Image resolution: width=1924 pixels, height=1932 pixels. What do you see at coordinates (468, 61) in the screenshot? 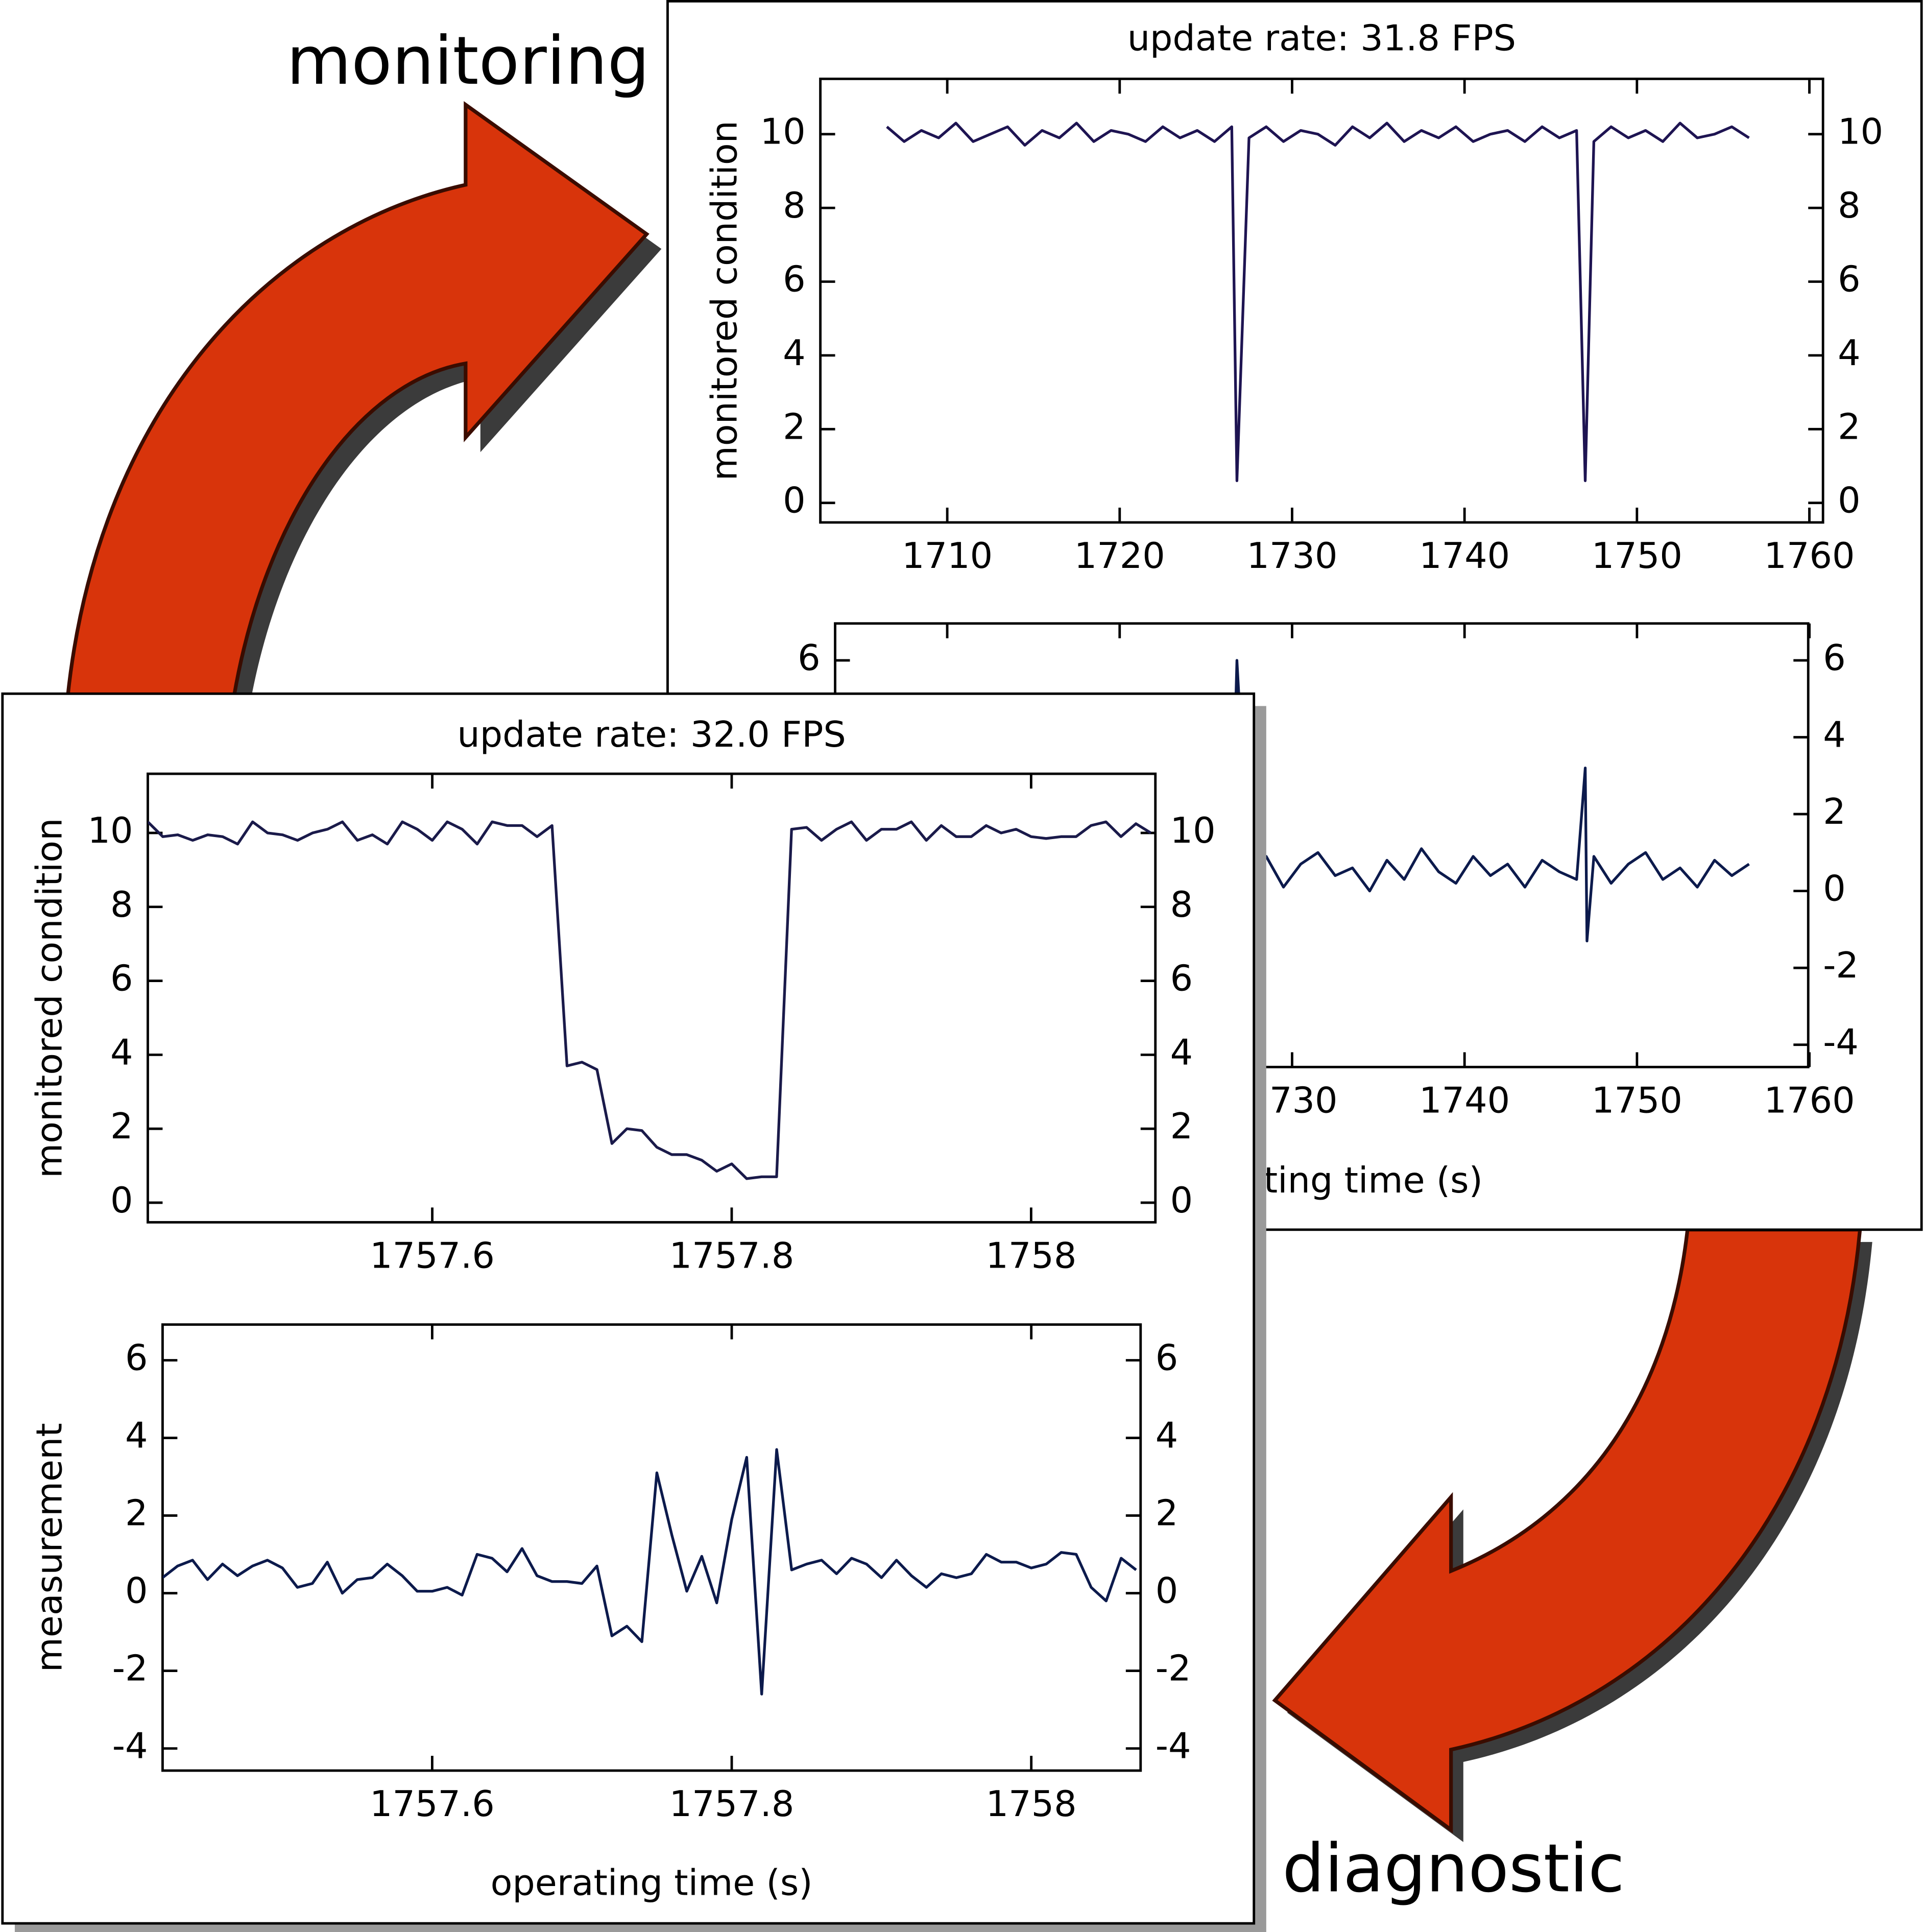
I see `monitoring-label: monitoring` at bounding box center [468, 61].